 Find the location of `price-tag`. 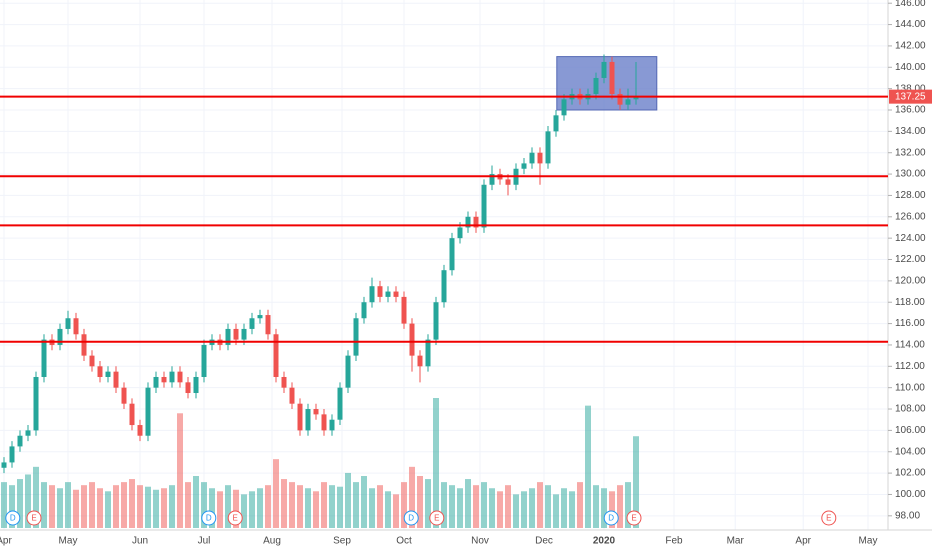

price-tag is located at coordinates (910, 96).